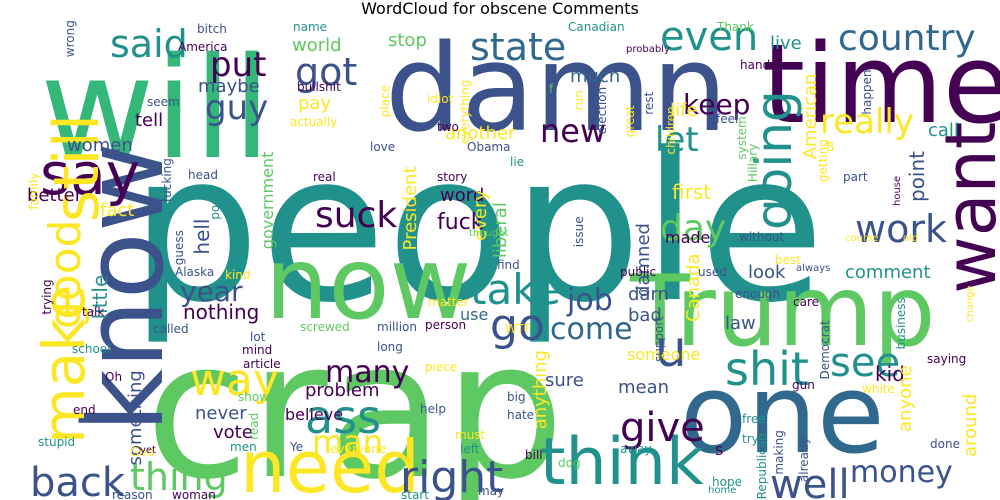 The width and height of the screenshot is (1000, 500). I want to click on wordcloud-word: end, so click(84, 410).